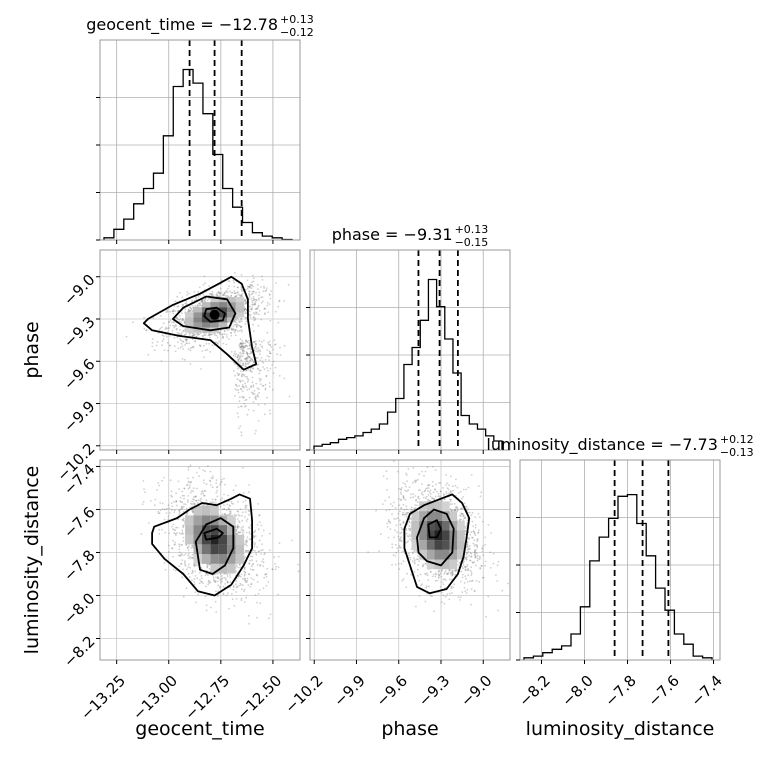 The height and width of the screenshot is (760, 760). Describe the element at coordinates (392, 691) in the screenshot. I see `x-tick-label: −9.6` at that location.